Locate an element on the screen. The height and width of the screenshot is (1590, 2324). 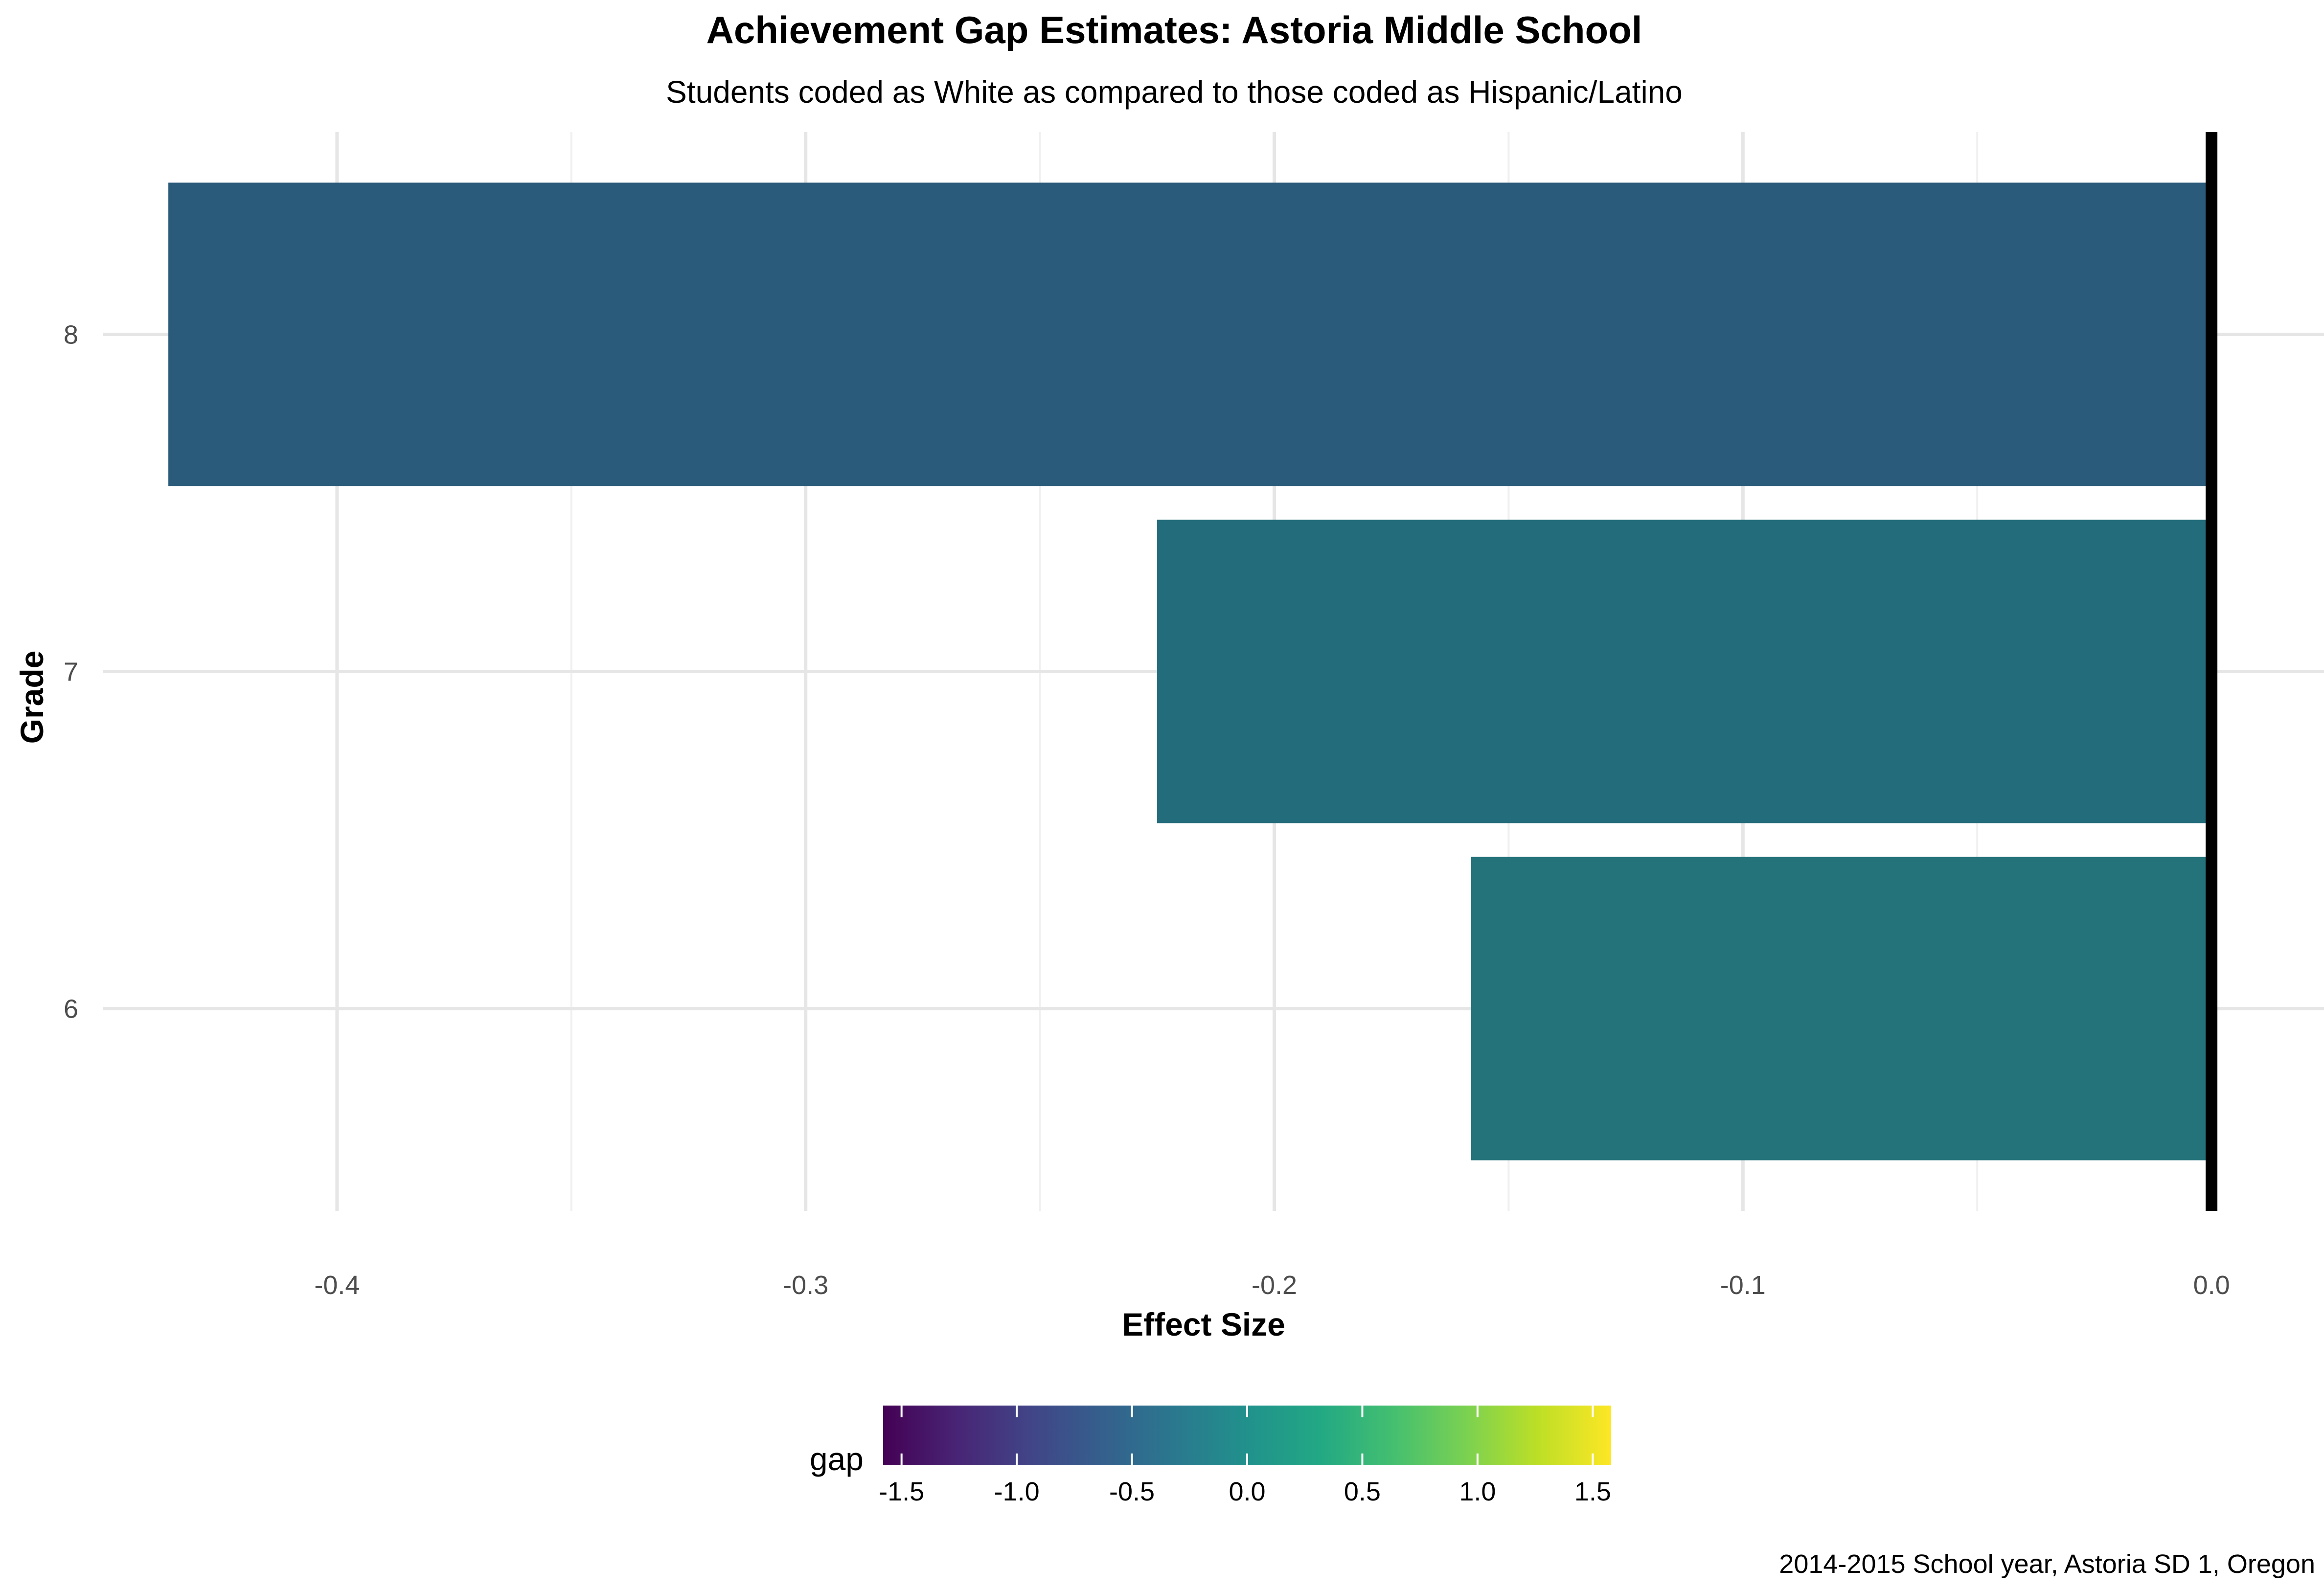
y-tick-label: 7 is located at coordinates (71, 673).